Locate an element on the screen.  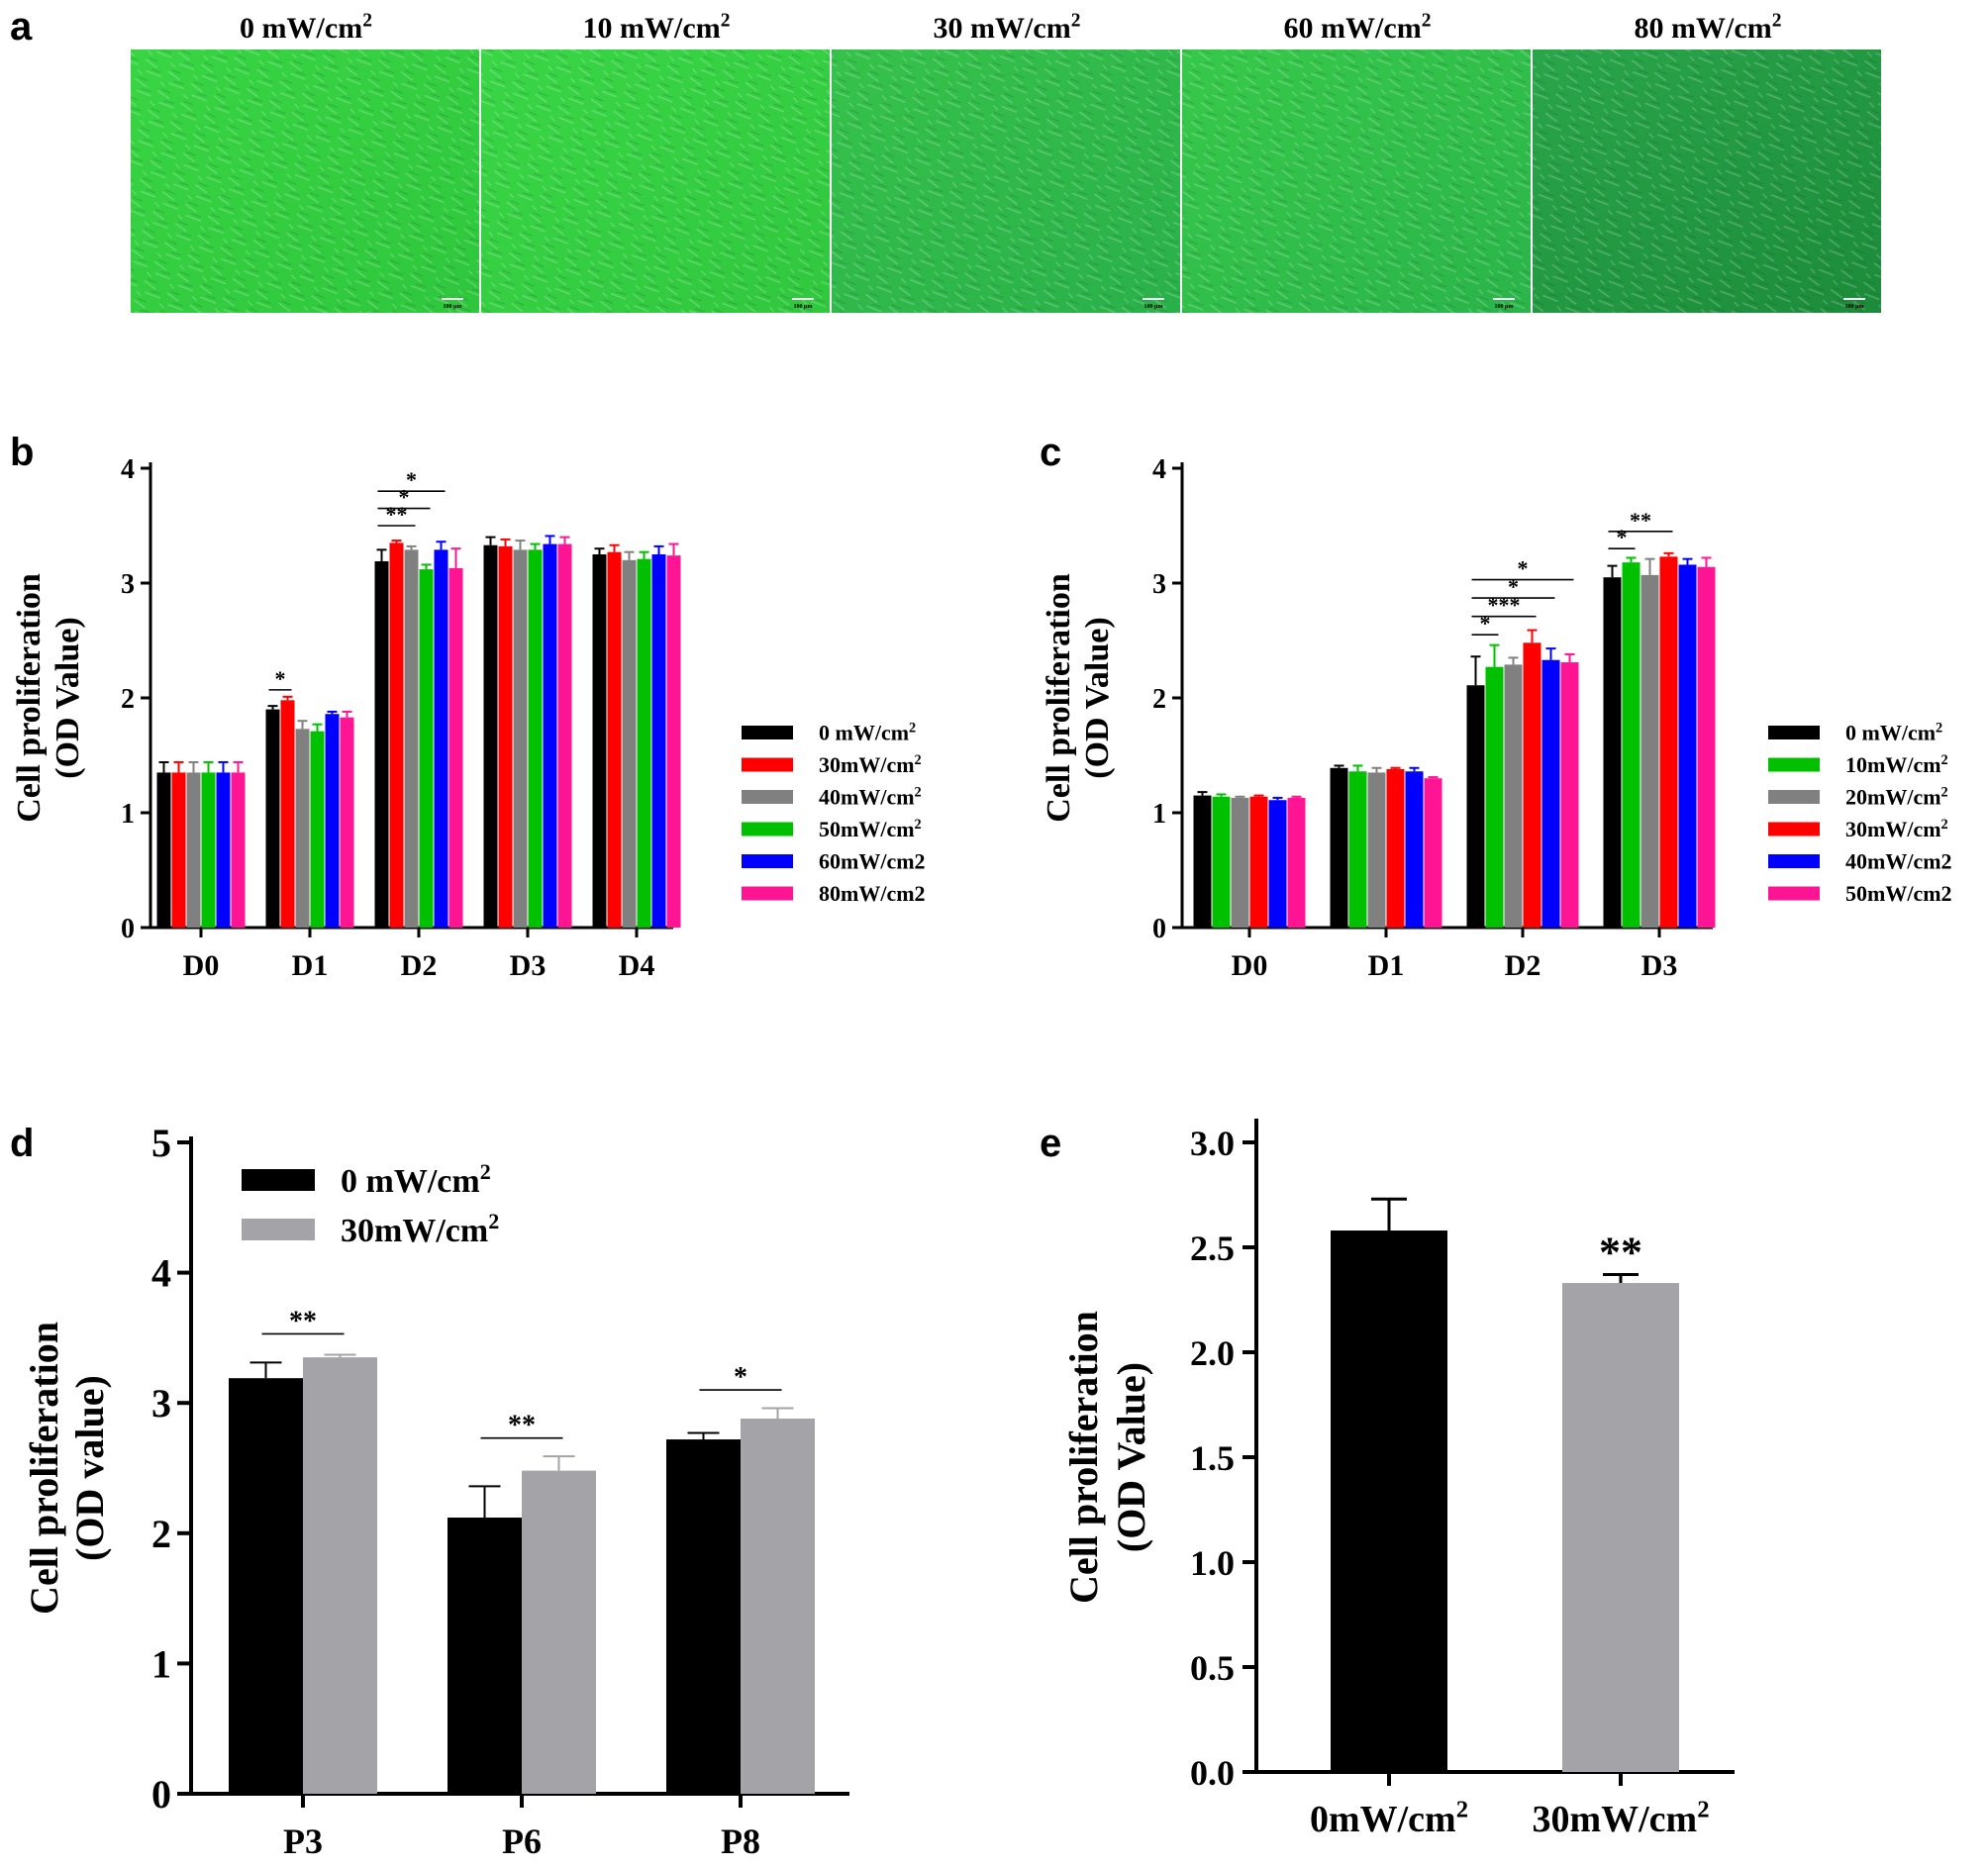
bar-0mWcm-D4 is located at coordinates (599, 741).